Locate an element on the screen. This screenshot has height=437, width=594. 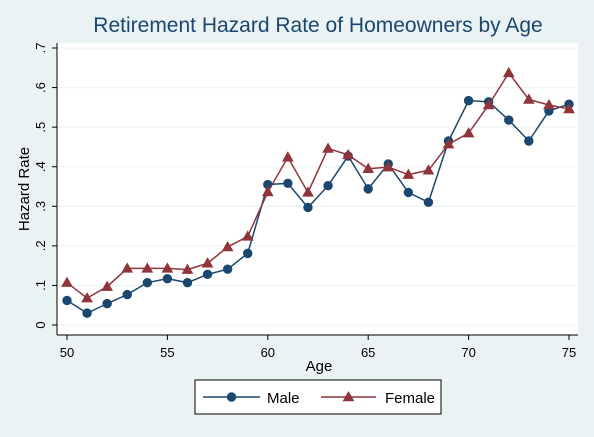
y-tick-label: .2 is located at coordinates (40, 245).